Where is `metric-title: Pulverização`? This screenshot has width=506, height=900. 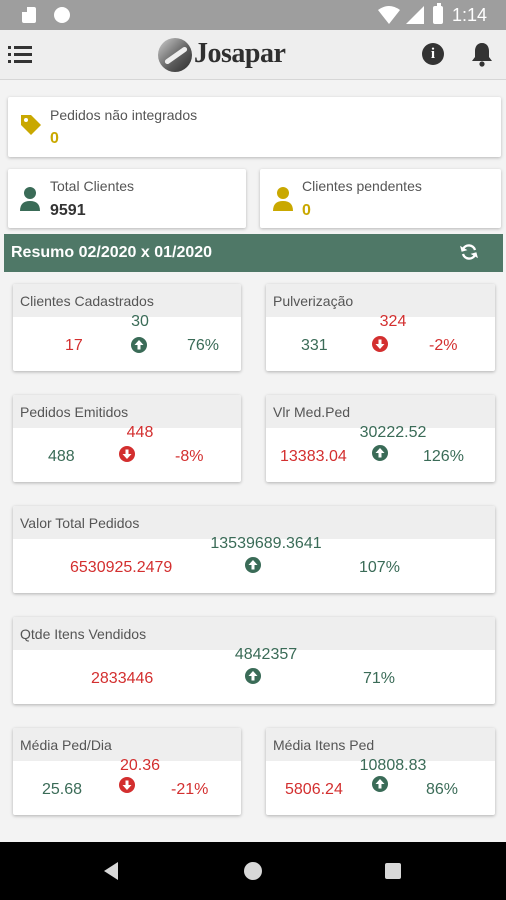
metric-title: Pulverização is located at coordinates (313, 301).